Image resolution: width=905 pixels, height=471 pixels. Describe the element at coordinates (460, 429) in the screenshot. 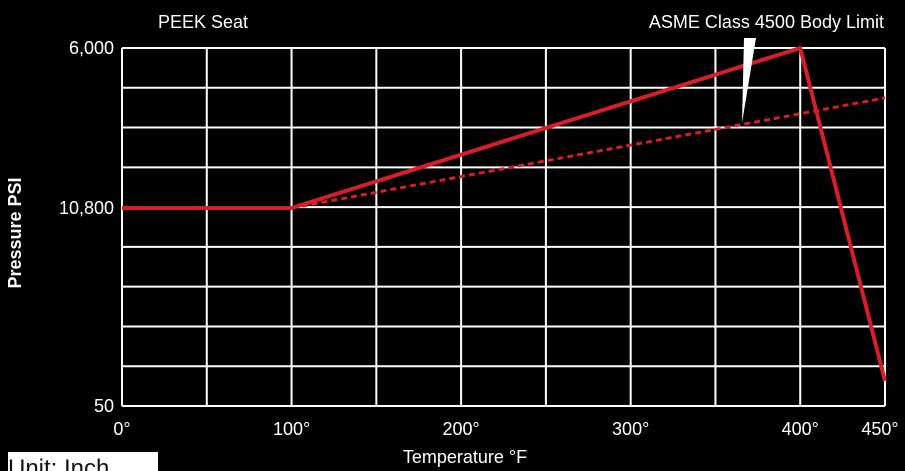

I see `x-tick-label: 200°` at that location.